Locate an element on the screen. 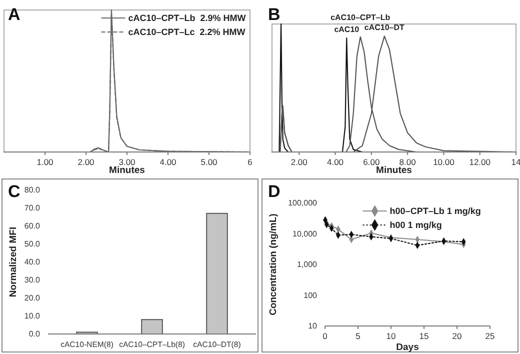  legend-label: h00 1 mg/kg is located at coordinates (416, 225).